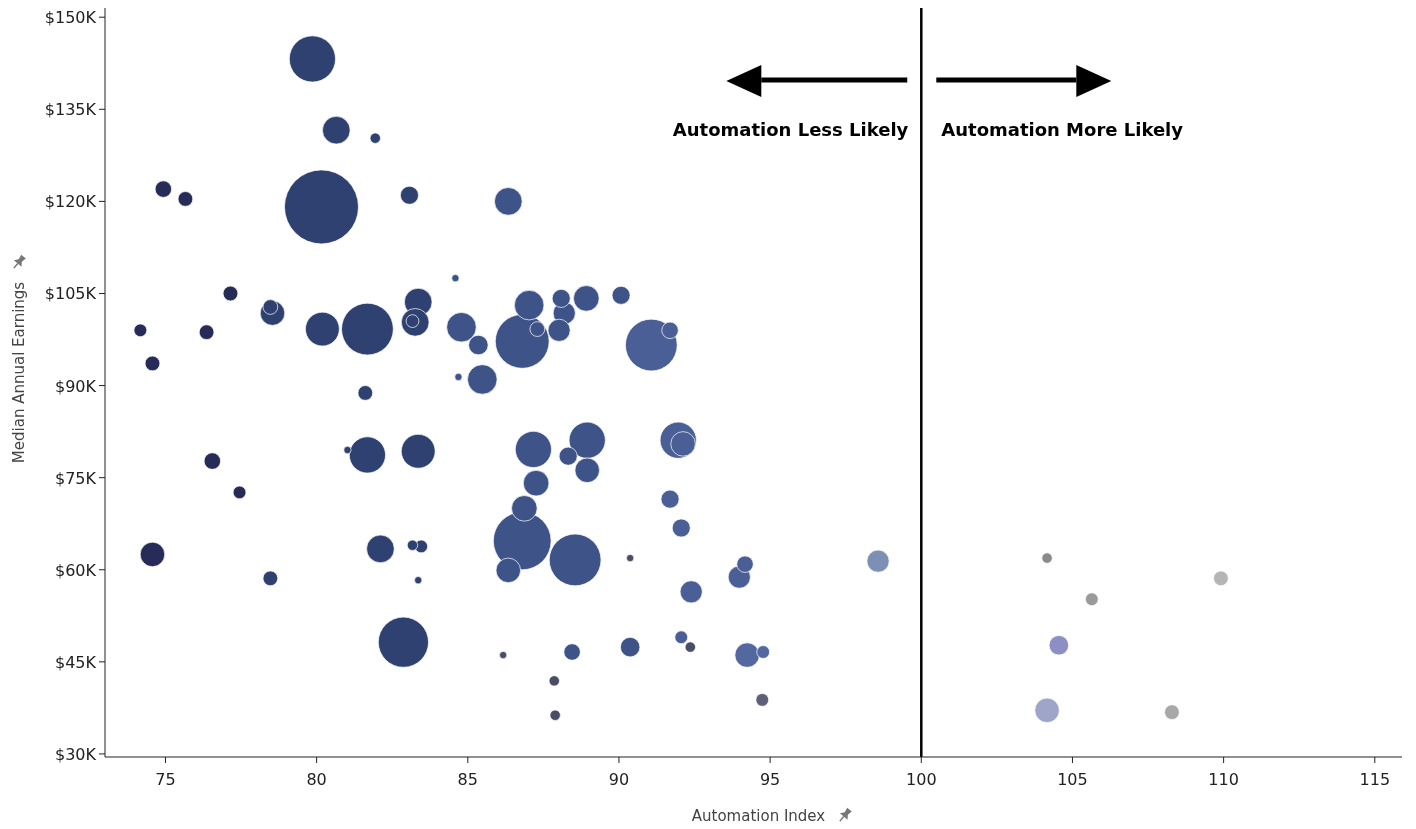  What do you see at coordinates (70, 202) in the screenshot?
I see `y-tick-label: $120K` at bounding box center [70, 202].